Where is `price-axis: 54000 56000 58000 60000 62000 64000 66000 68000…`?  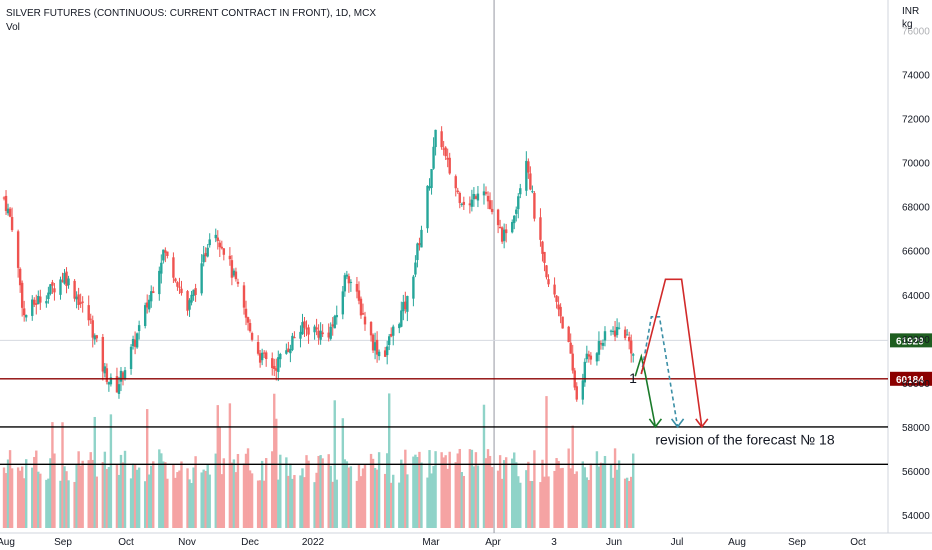 price-axis: 54000 56000 58000 60000 62000 64000 66000 68000… is located at coordinates (916, 274).